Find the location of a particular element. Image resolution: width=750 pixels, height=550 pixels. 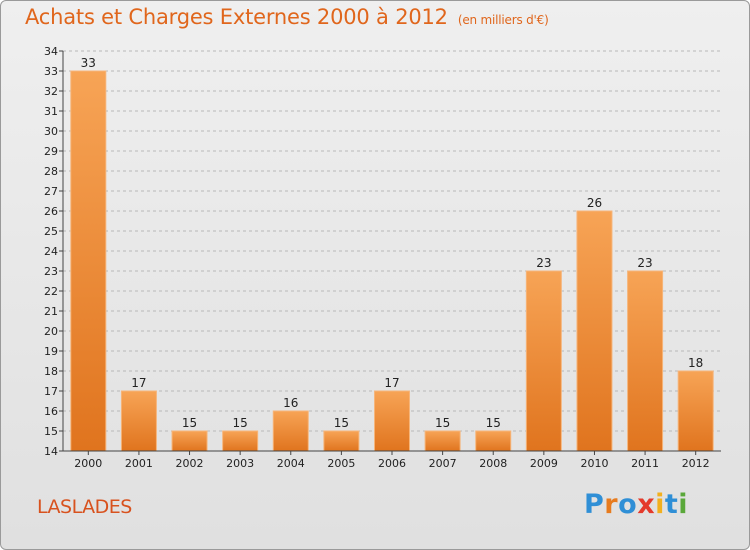

proxiti-logo: Proxiti is located at coordinates (636, 504).